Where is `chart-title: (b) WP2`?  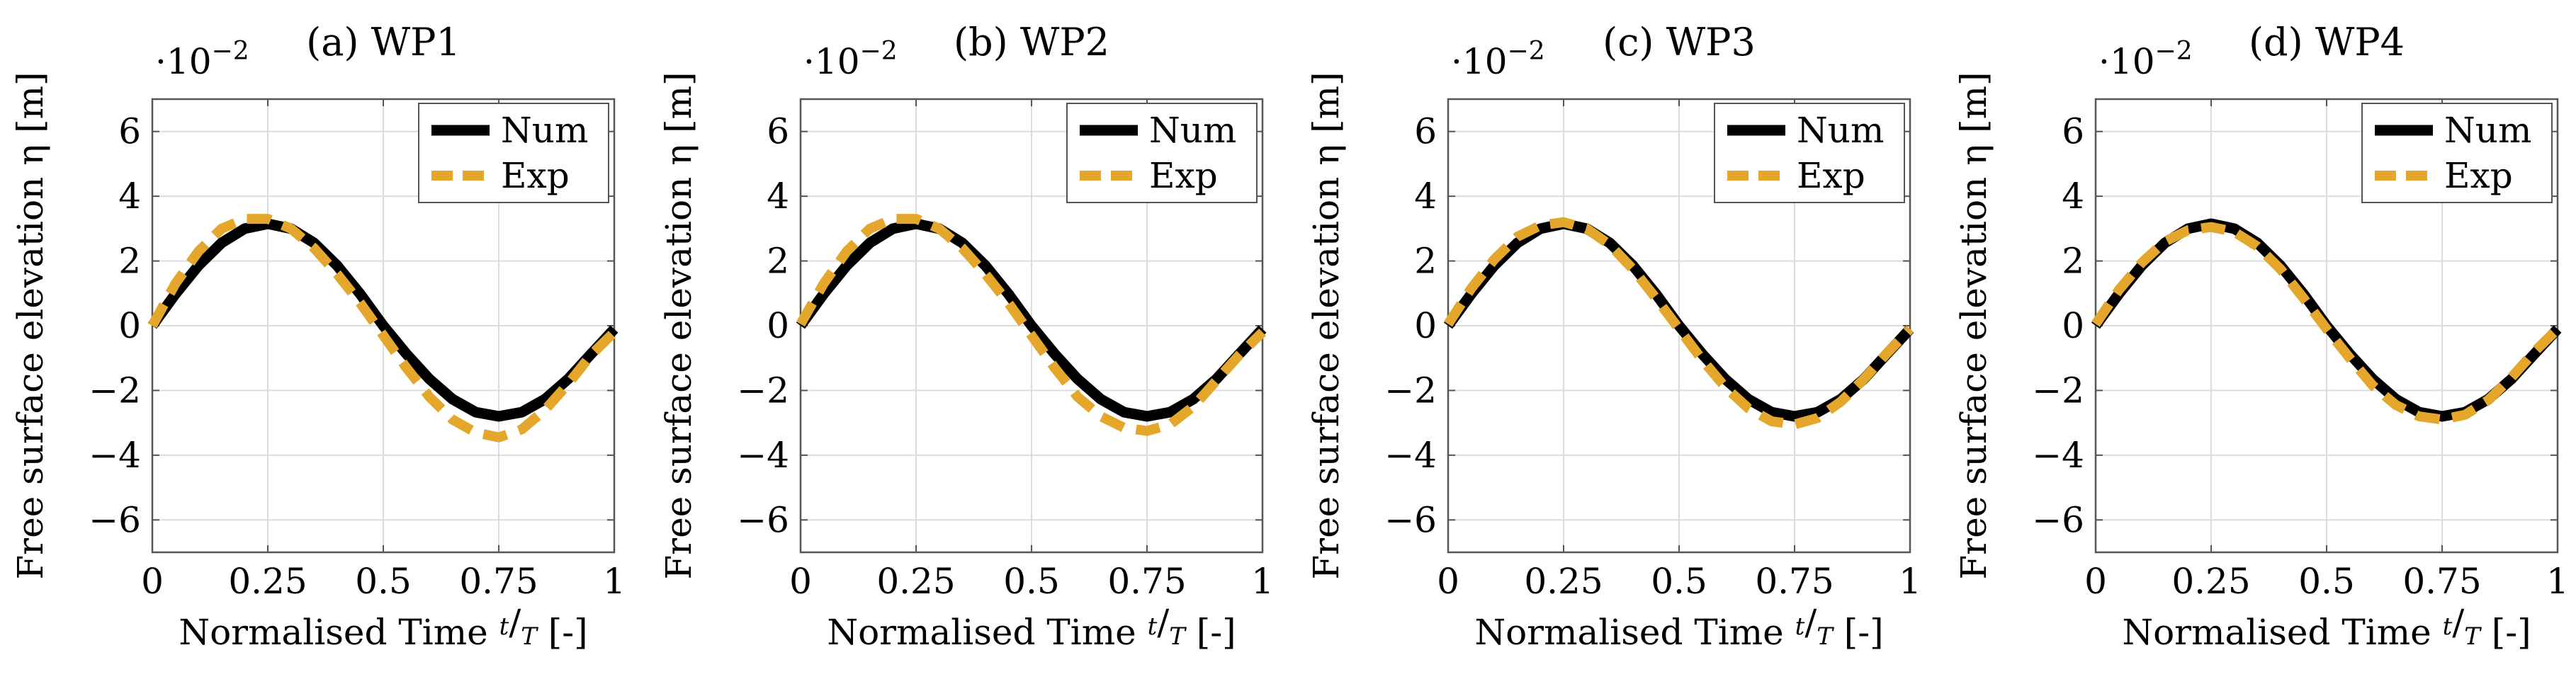 chart-title: (b) WP2 is located at coordinates (1031, 42).